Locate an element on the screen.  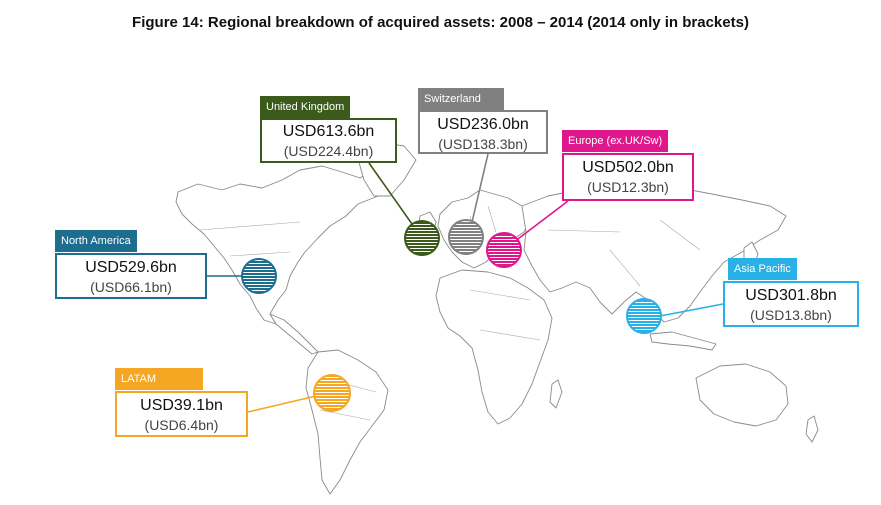
callout-asia-pacific: USD301.8bn (USD13.8bn) is located at coordinates (791, 304).